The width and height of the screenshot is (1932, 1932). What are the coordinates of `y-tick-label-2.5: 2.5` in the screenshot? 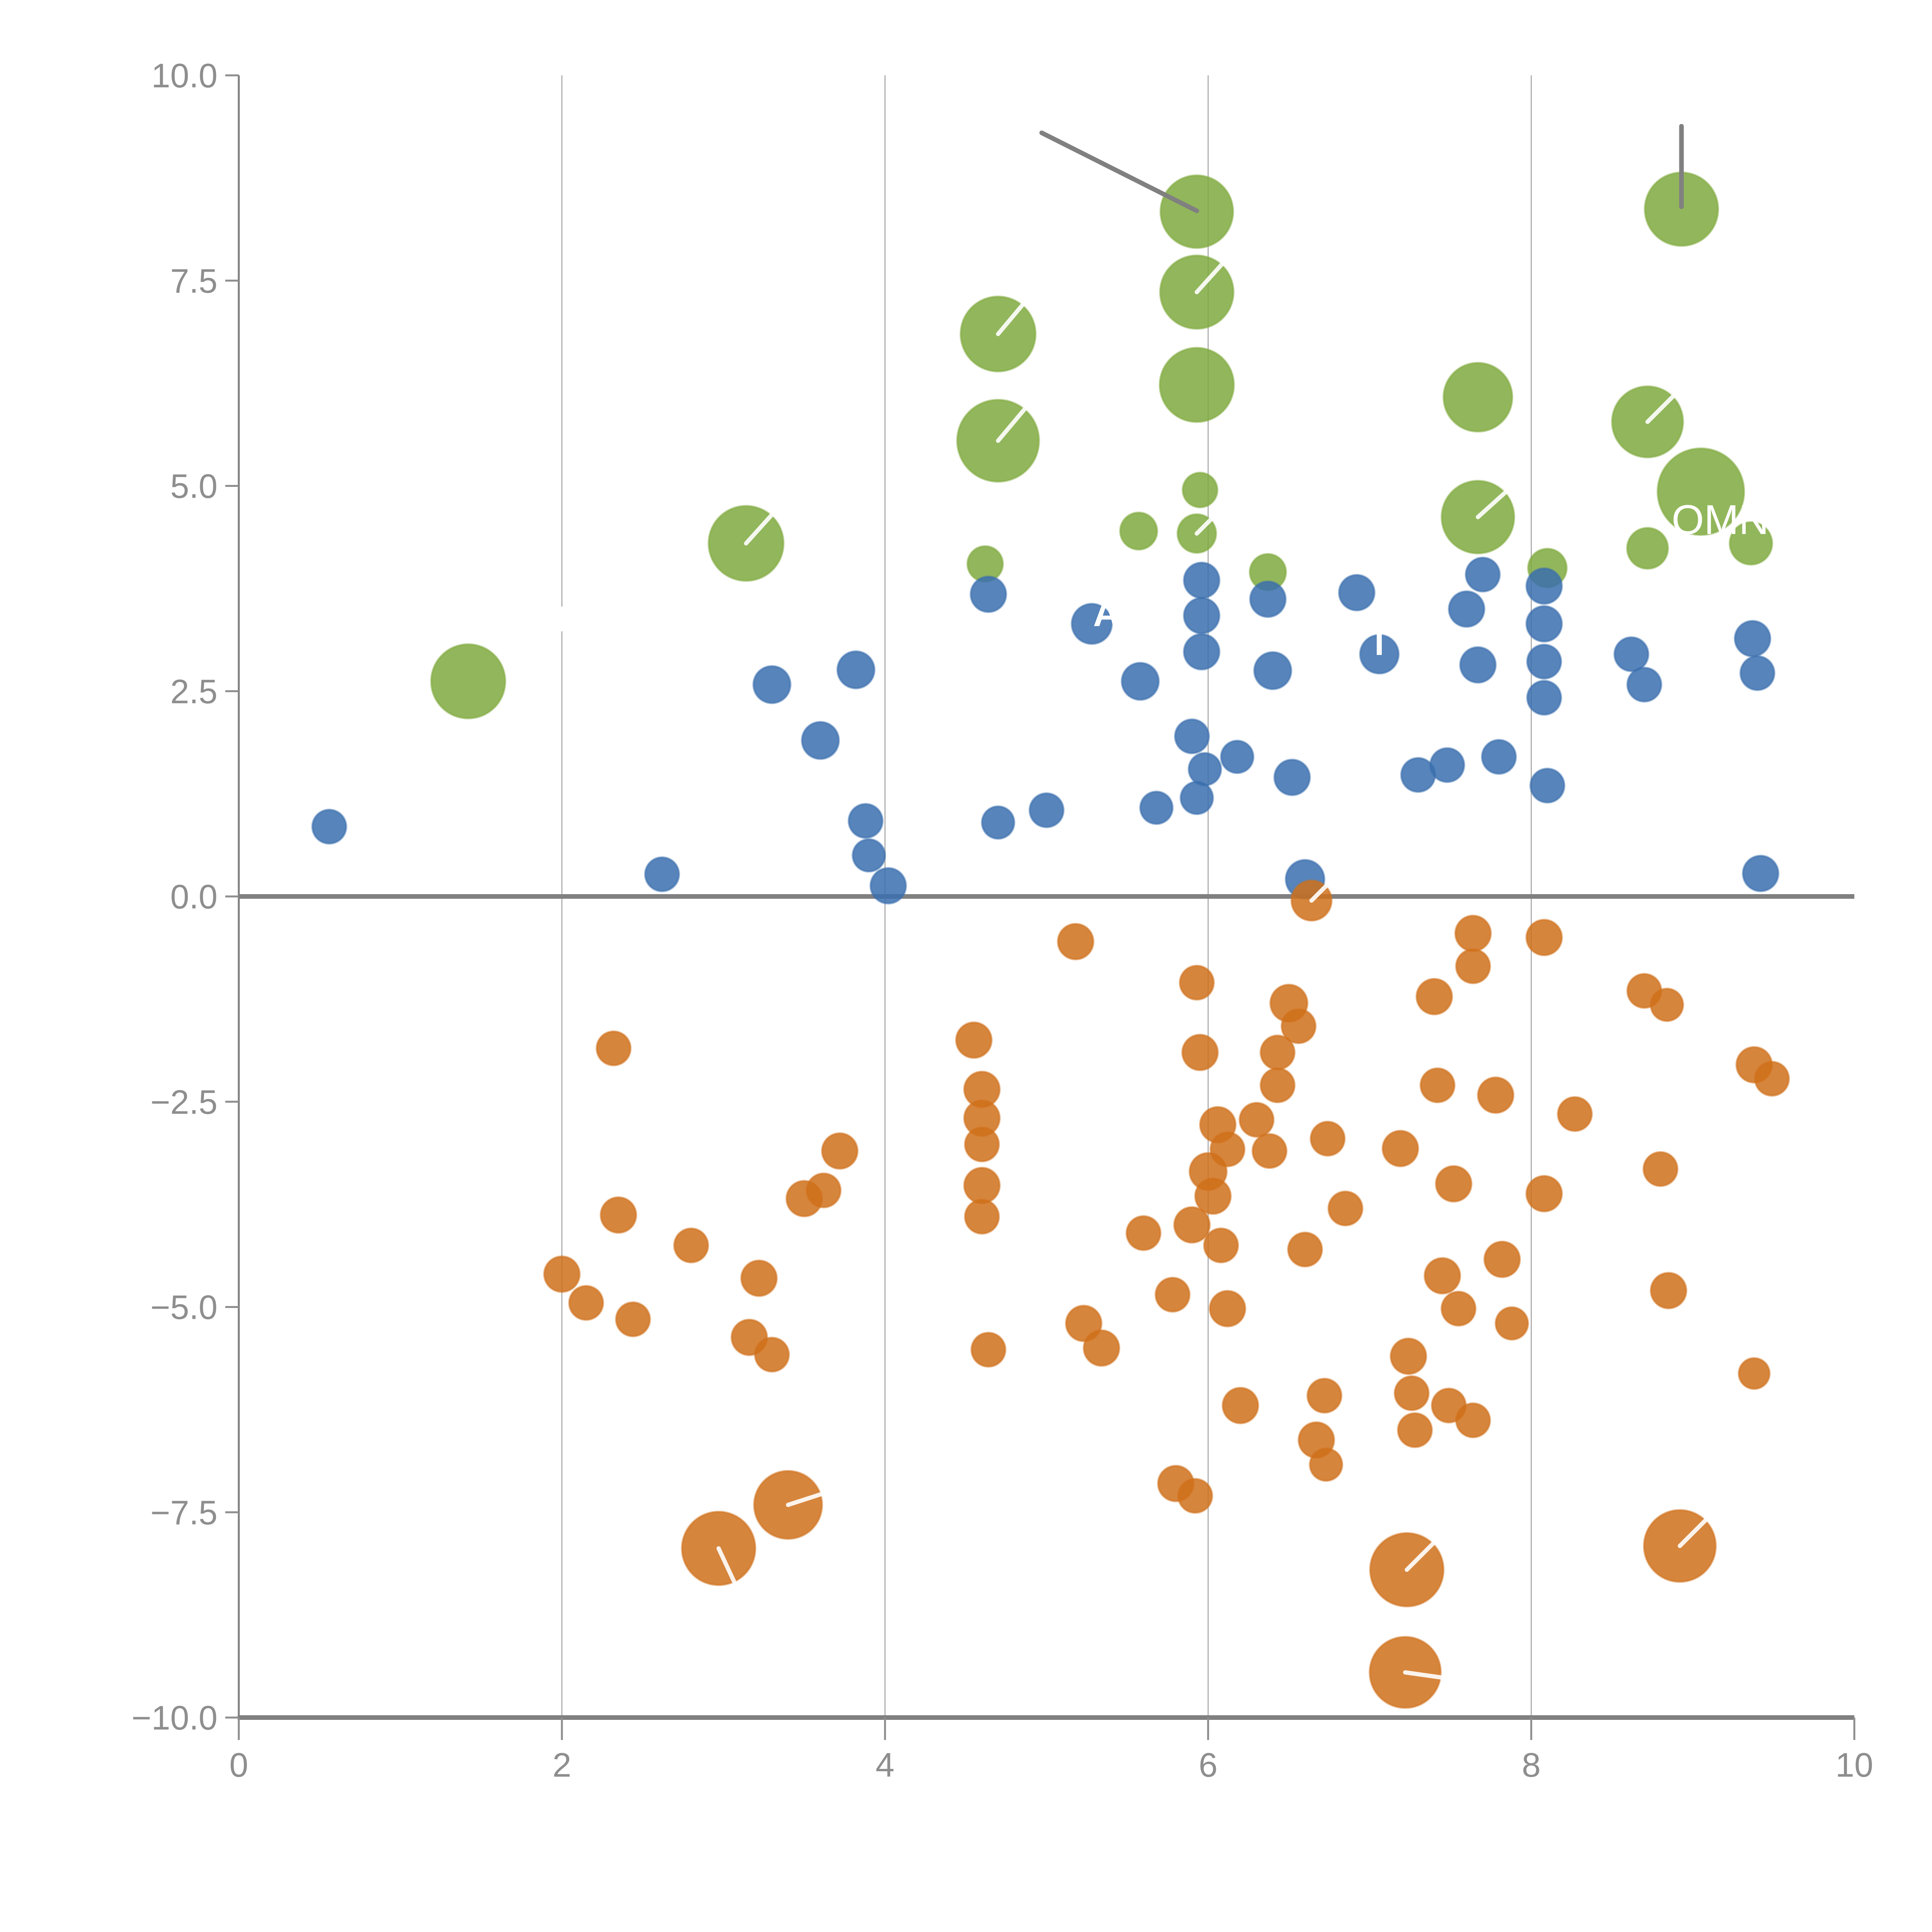 It's located at (194, 692).